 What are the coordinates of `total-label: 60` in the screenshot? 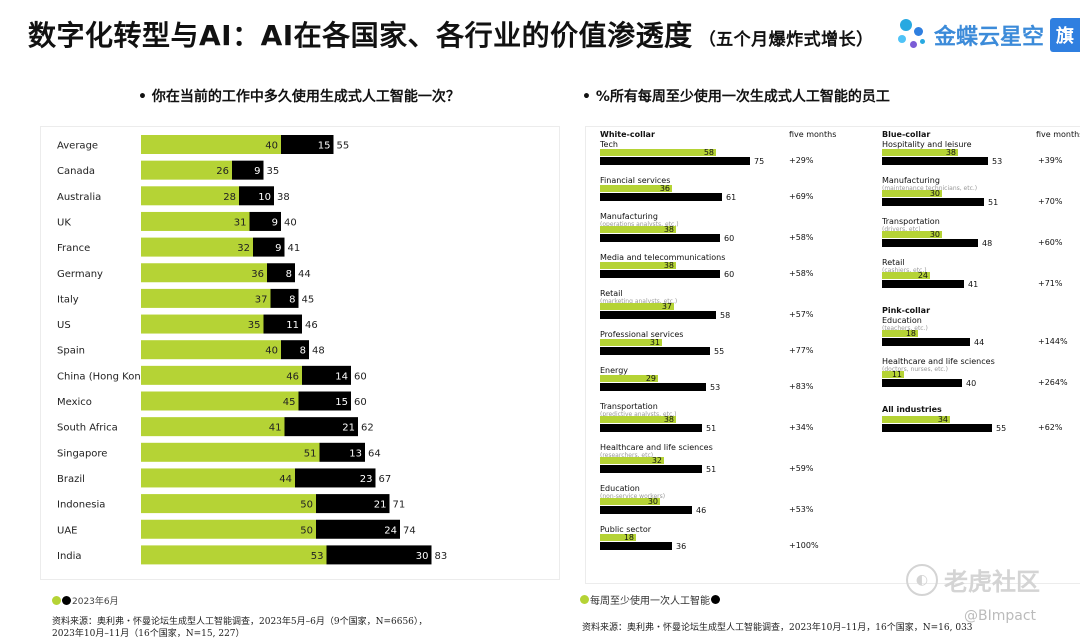 It's located at (360, 402).